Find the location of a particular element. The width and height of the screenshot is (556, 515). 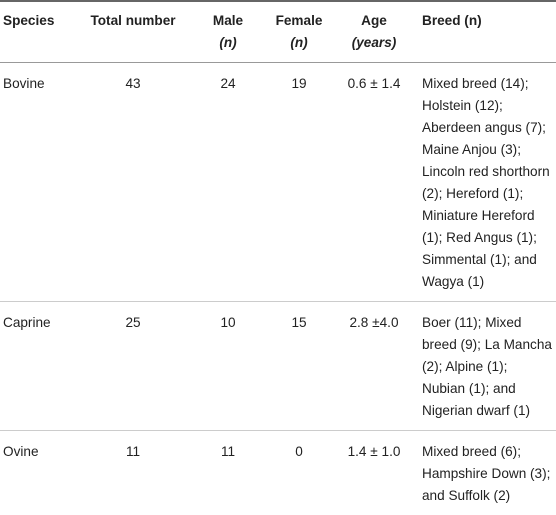

header-text: Age is located at coordinates (374, 20).